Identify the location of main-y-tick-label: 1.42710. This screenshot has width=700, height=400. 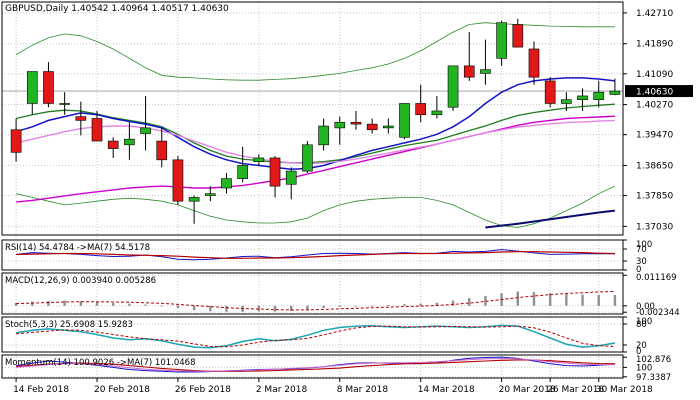
(654, 14).